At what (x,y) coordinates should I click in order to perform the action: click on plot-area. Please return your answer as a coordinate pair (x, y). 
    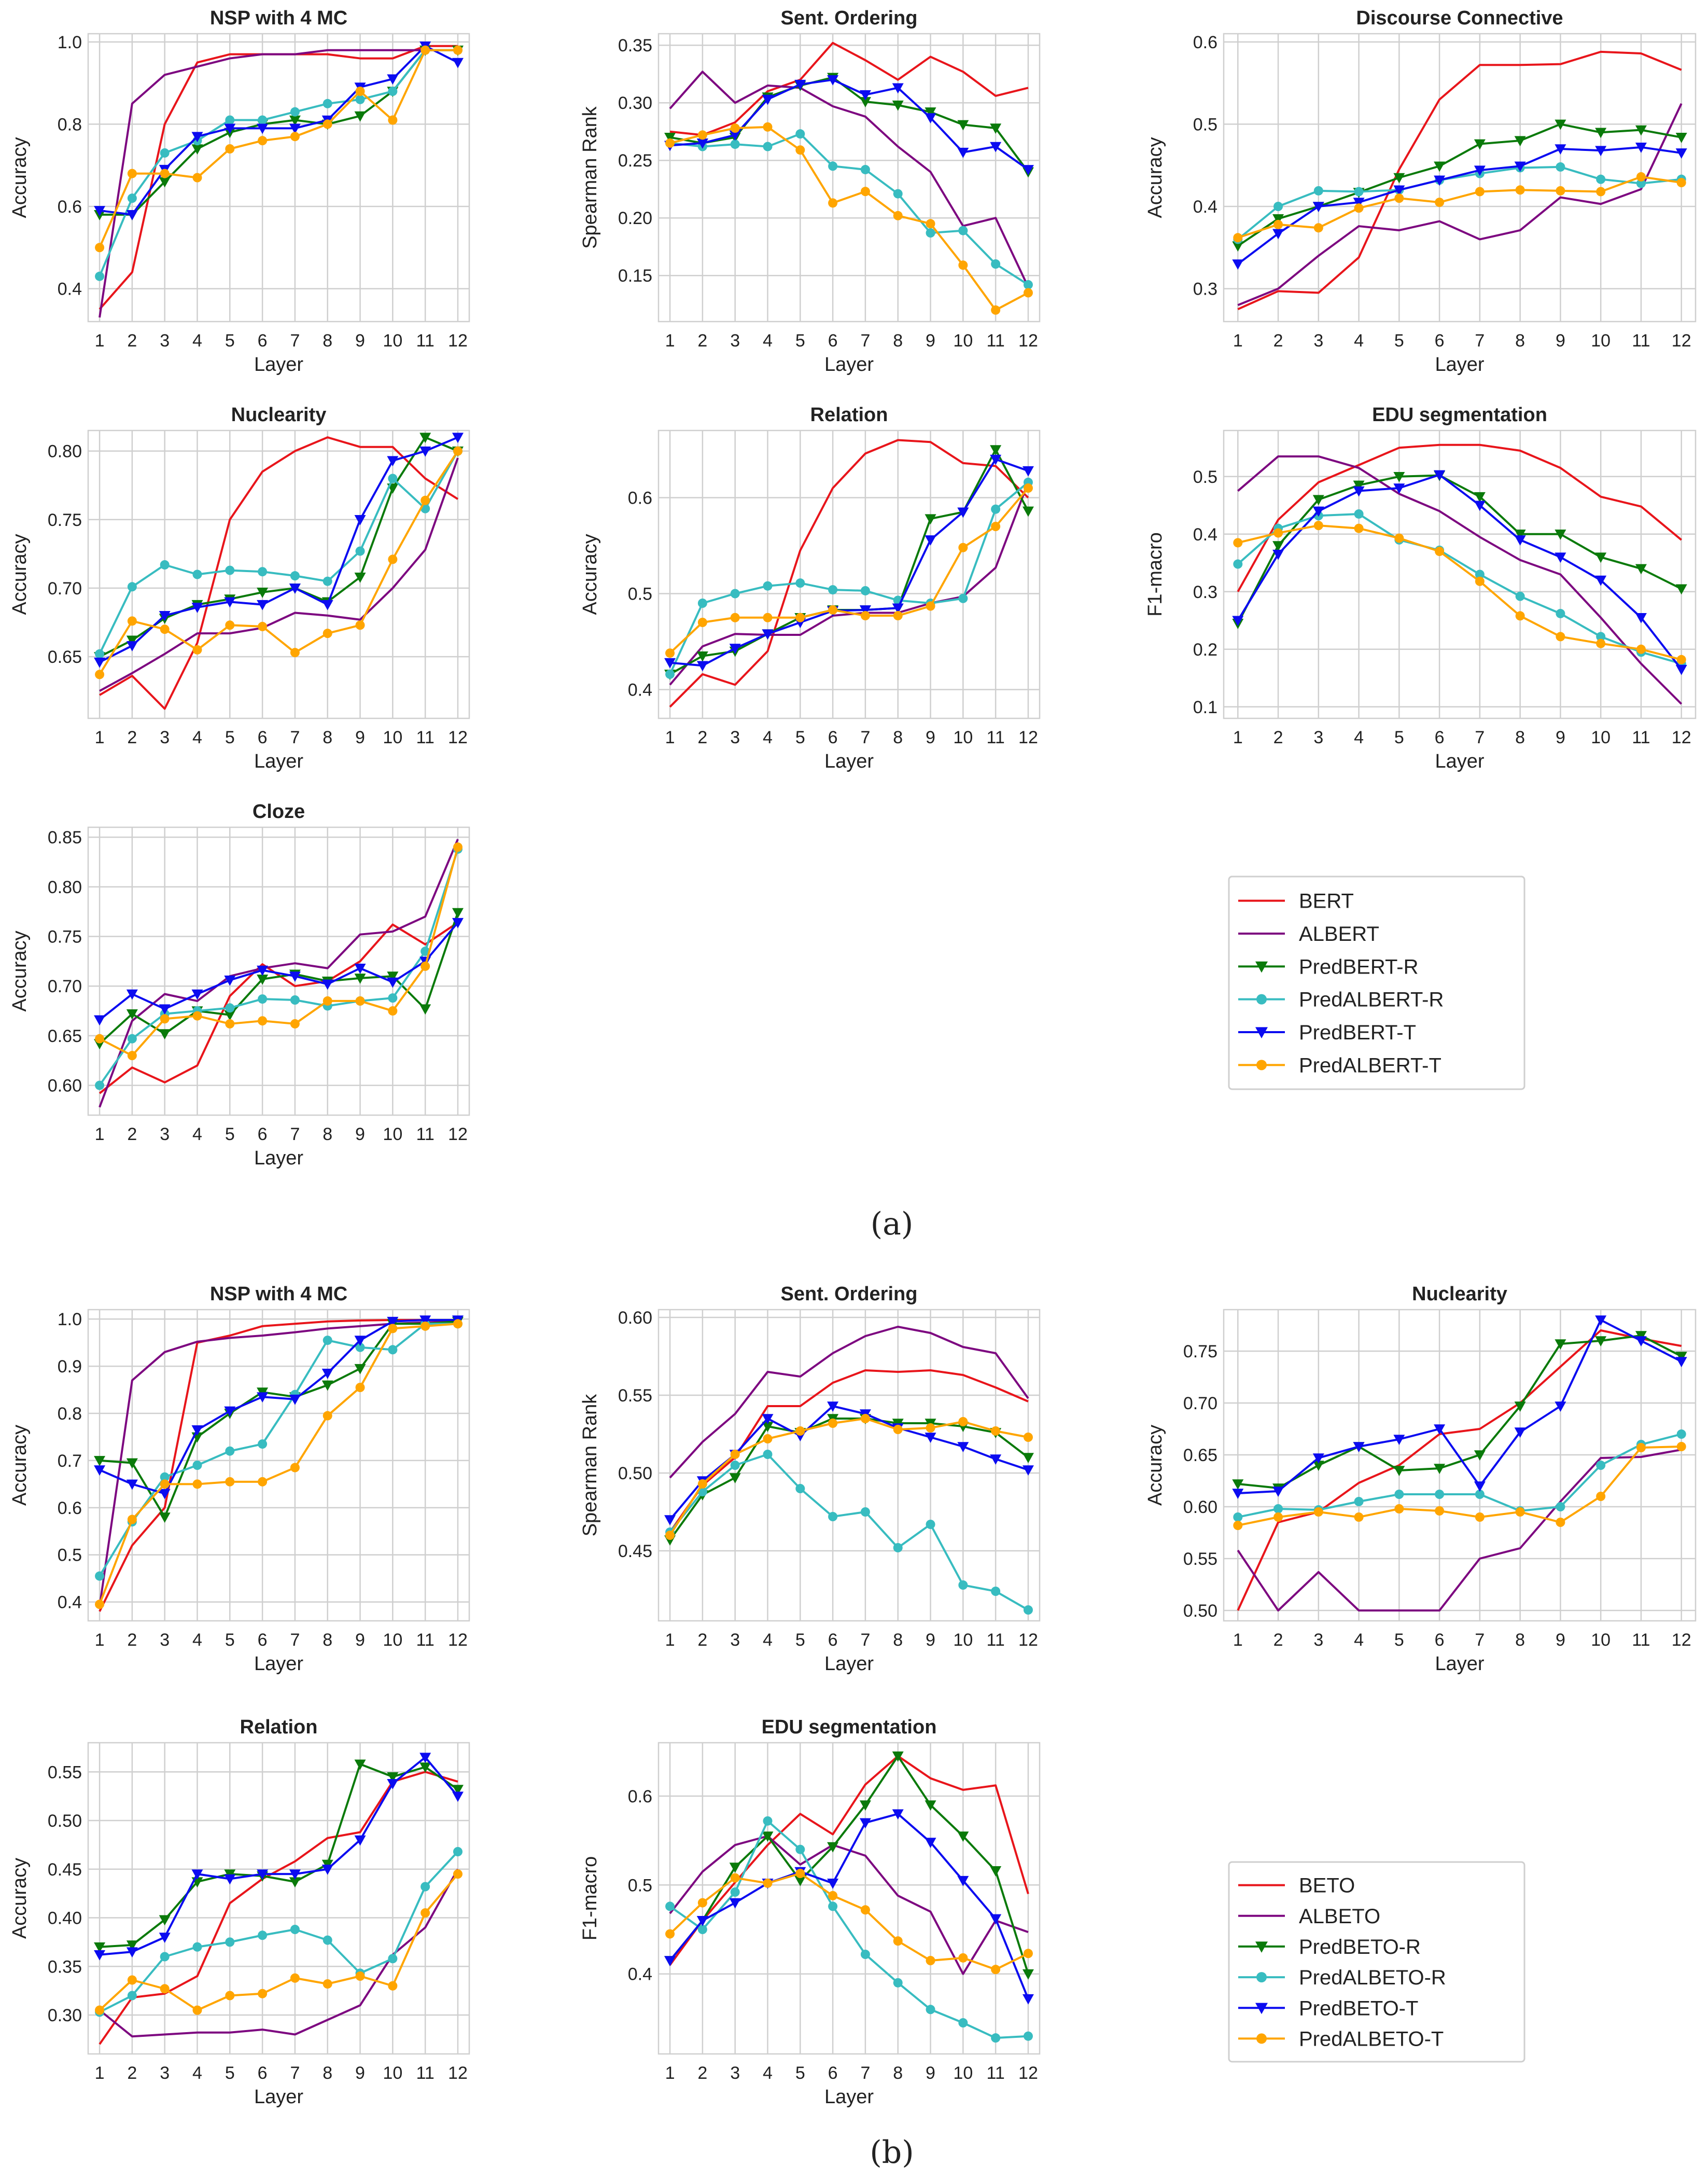
    Looking at the image, I should click on (1460, 1465).